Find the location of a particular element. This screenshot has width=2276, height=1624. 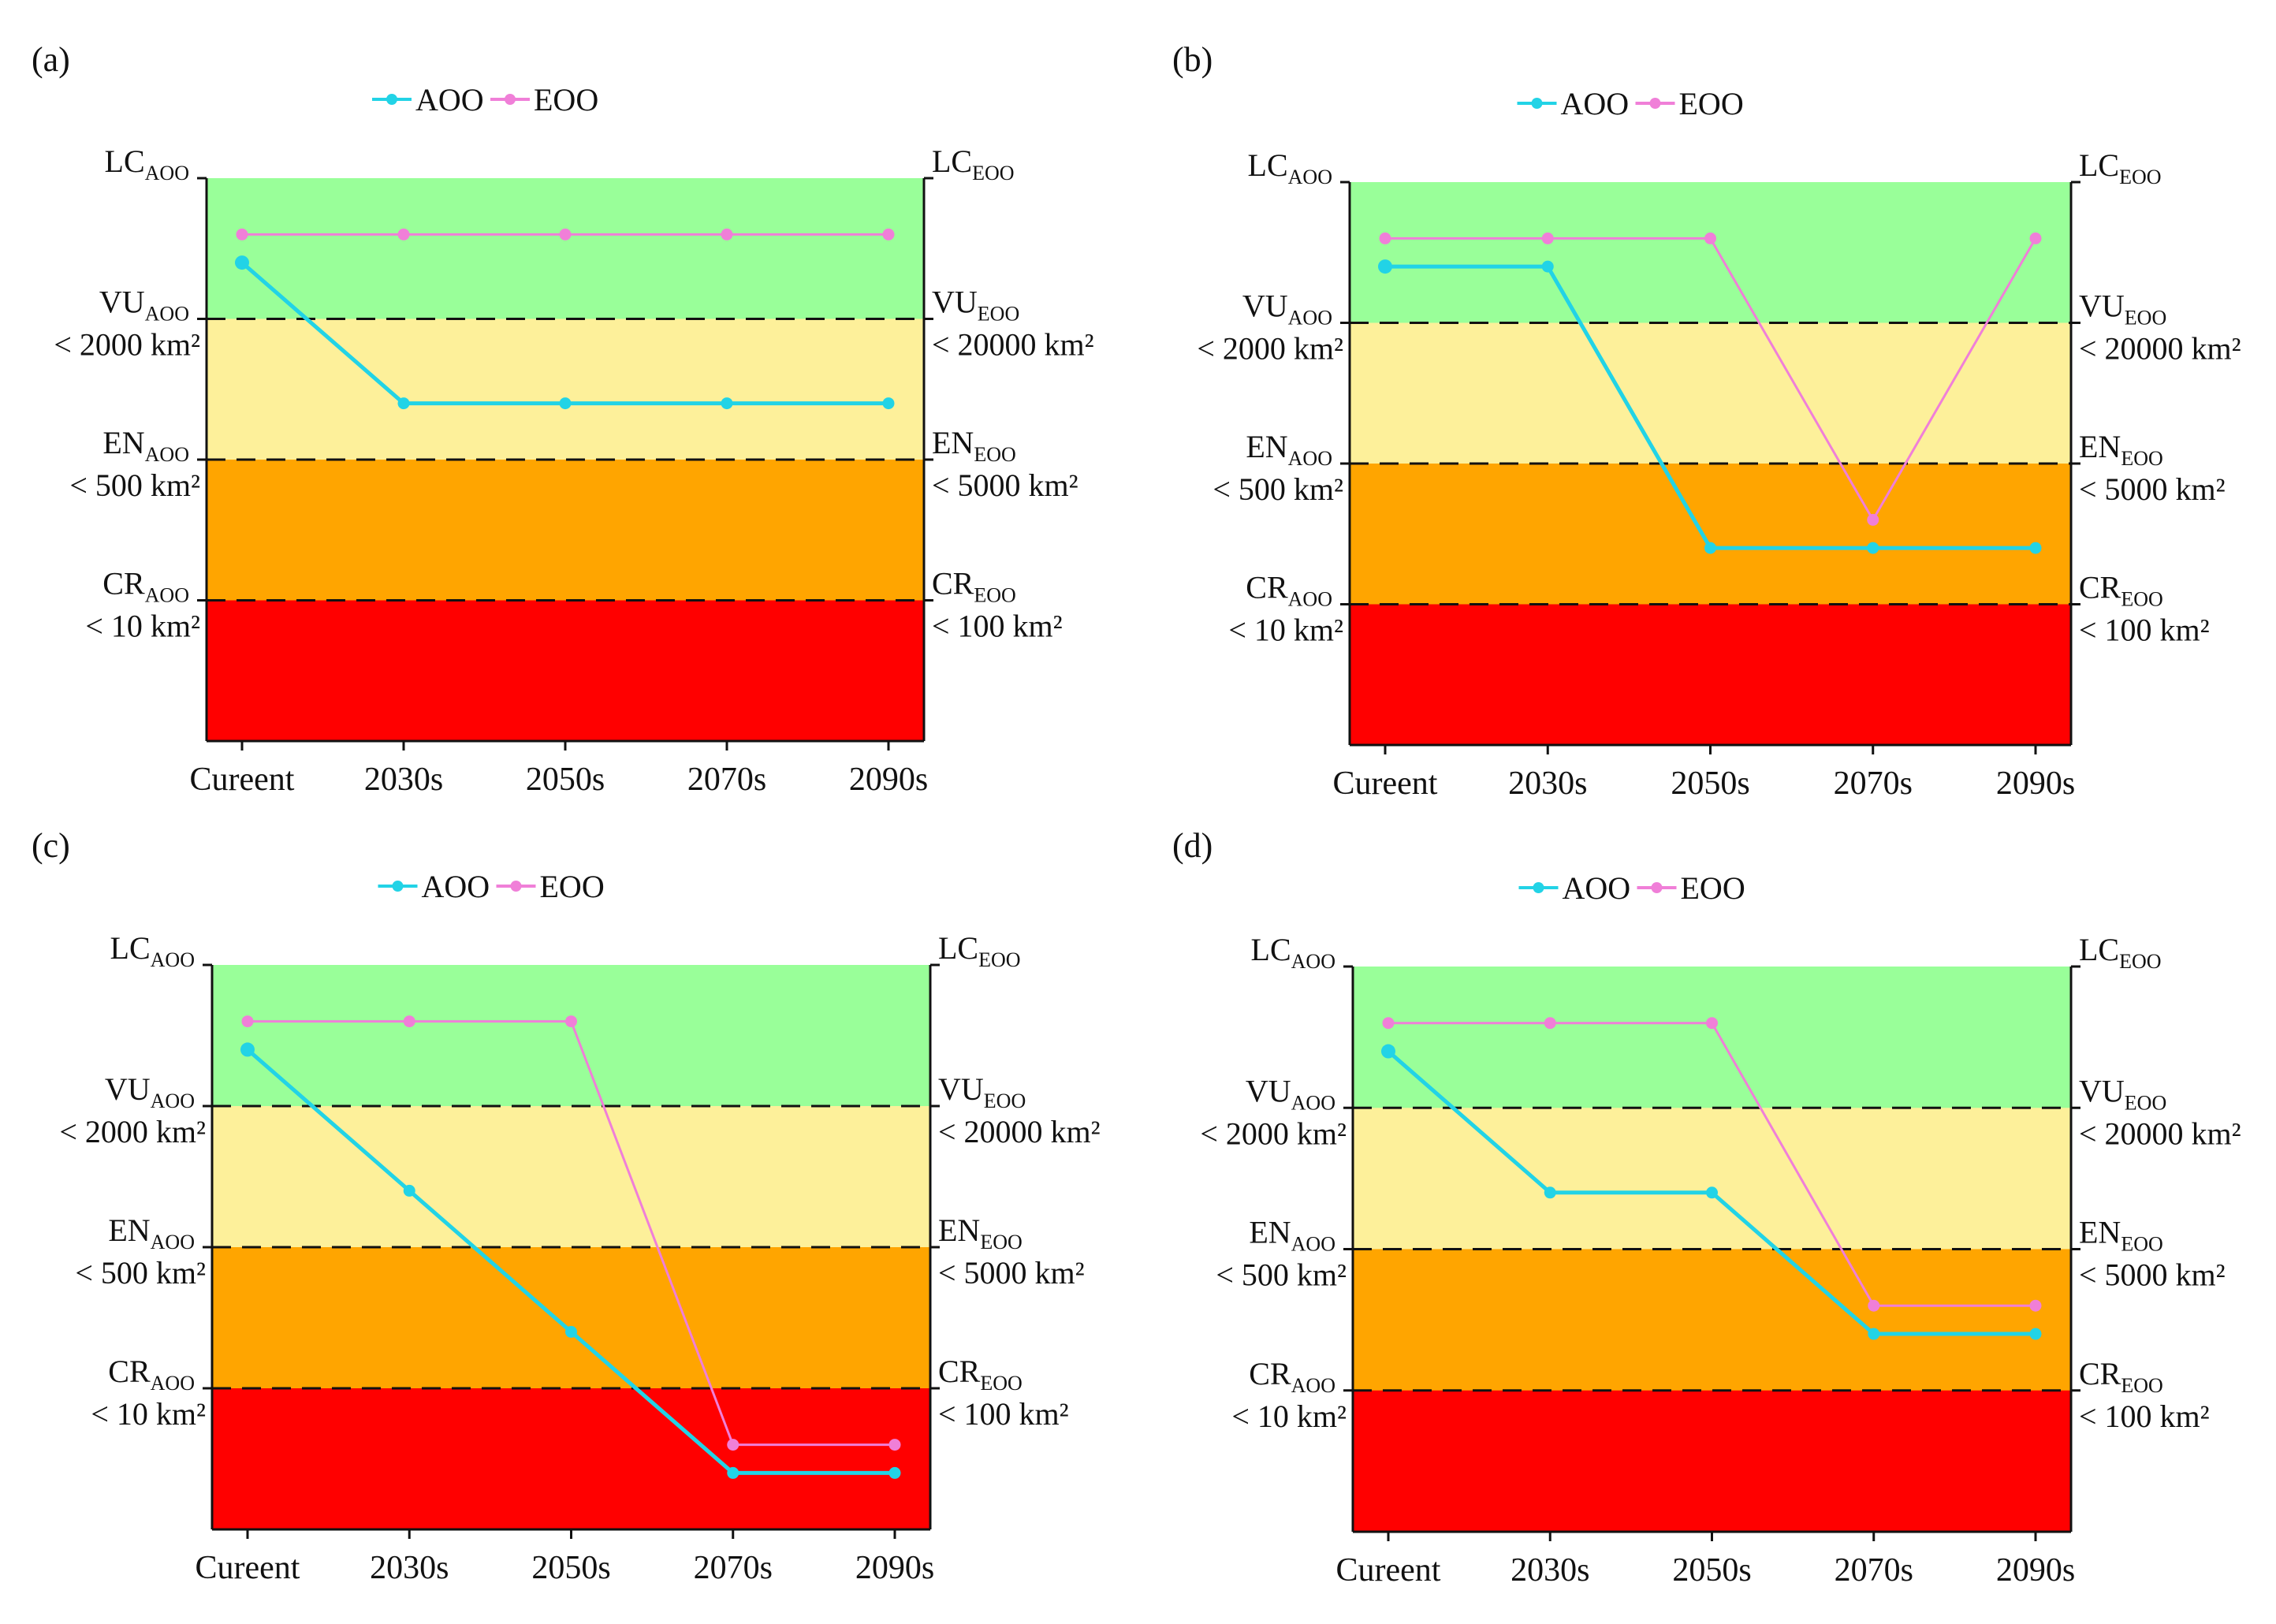

legend-label: AOO is located at coordinates (1595, 103).